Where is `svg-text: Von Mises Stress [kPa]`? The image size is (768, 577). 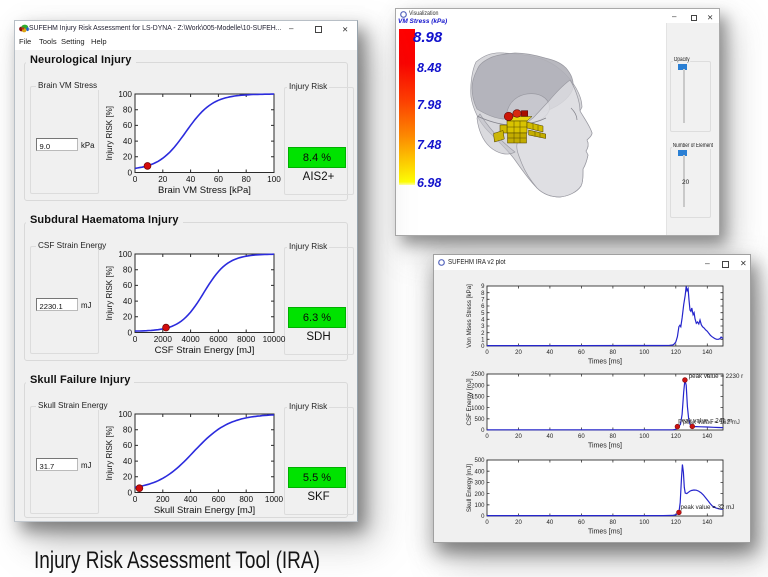
svg-text: Von Mises Stress [kPa] is located at coordinates (469, 316).